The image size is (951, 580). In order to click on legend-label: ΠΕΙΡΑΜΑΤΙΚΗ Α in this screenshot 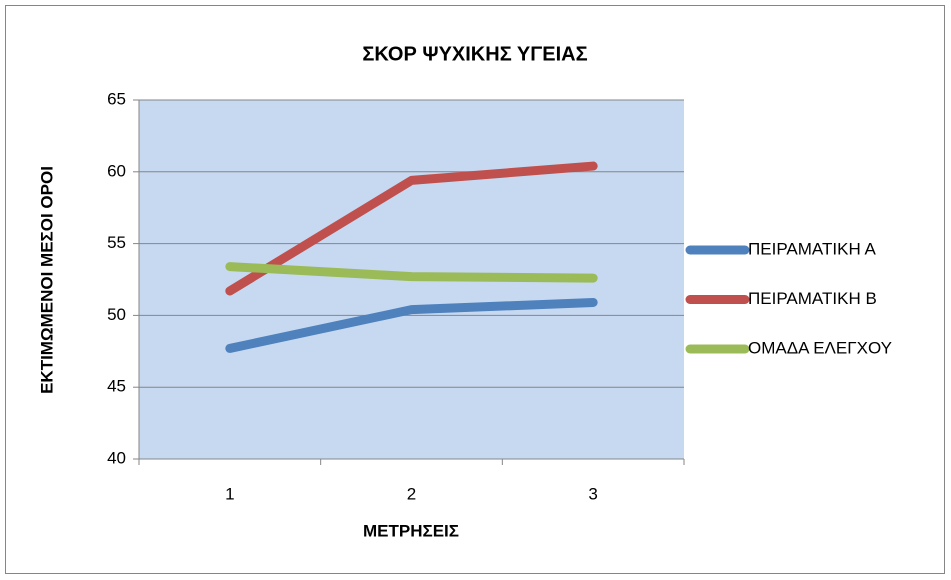, I will do `click(812, 248)`.